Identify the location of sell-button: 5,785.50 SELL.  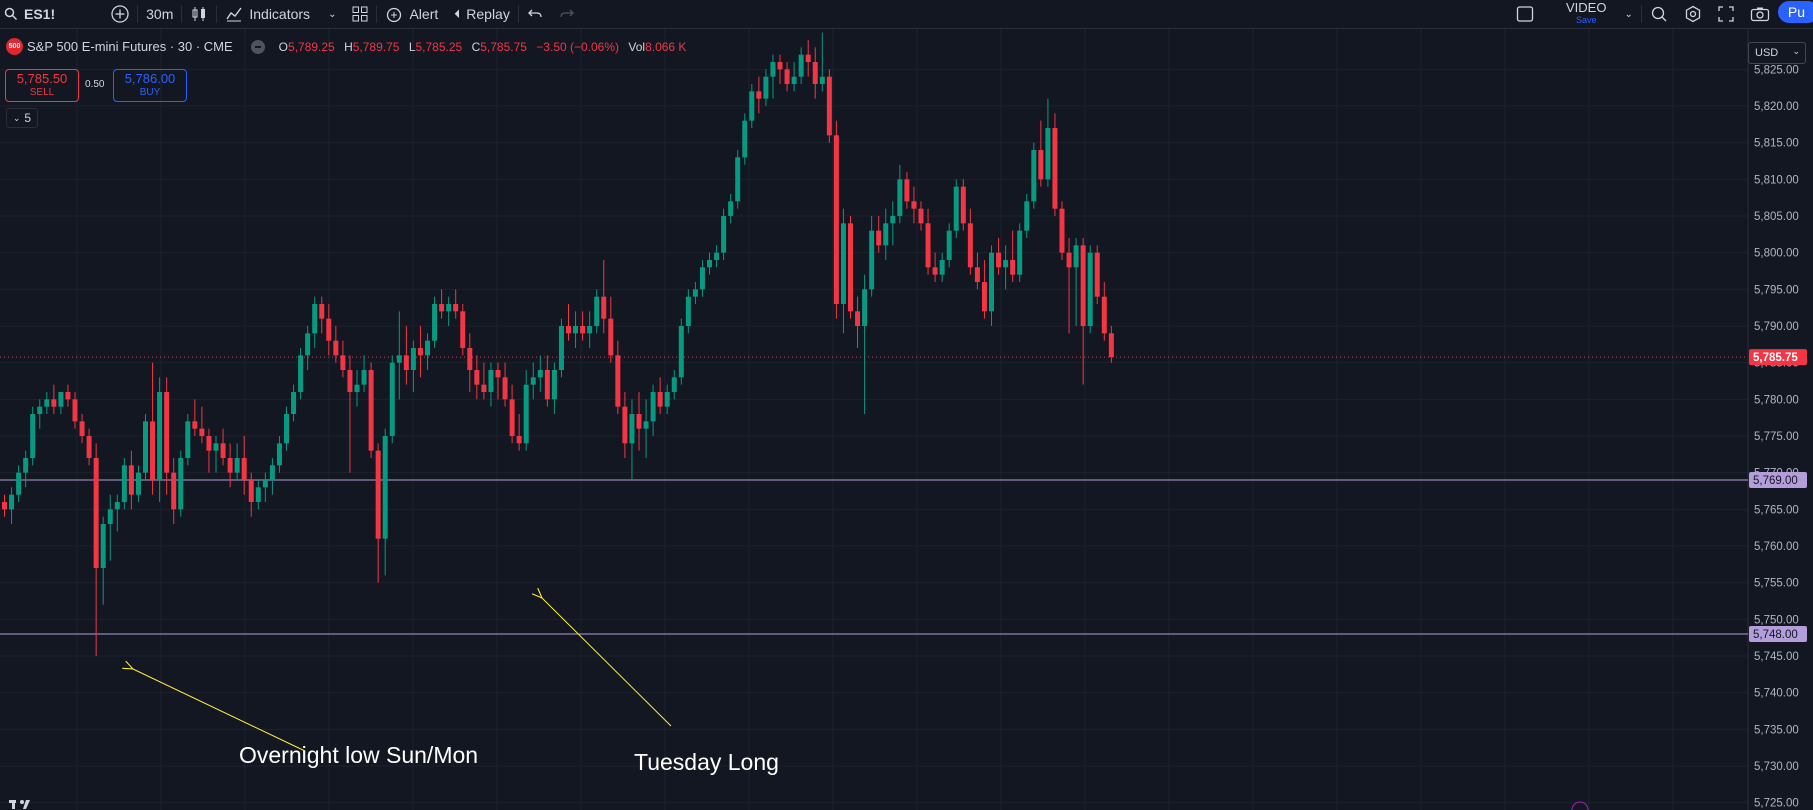
(42, 85).